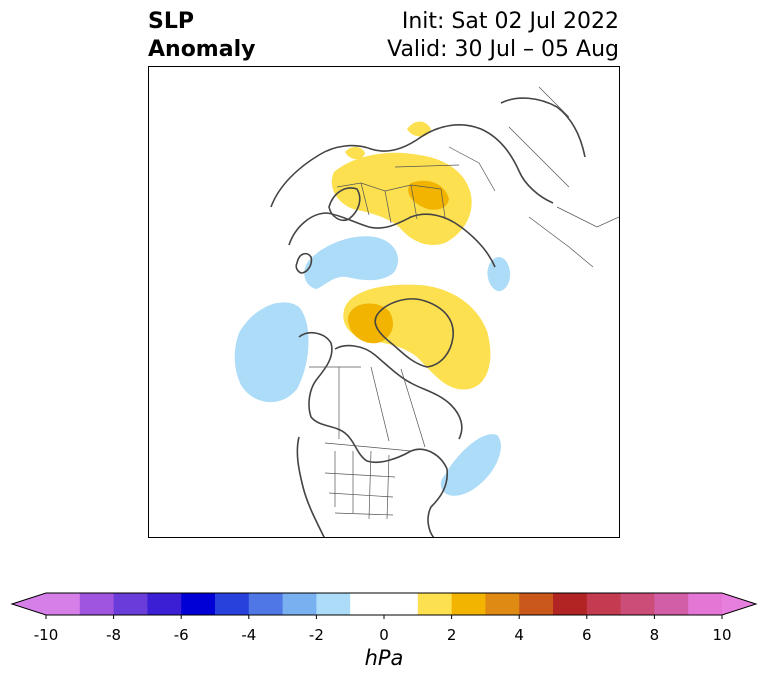  Describe the element at coordinates (503, 49) in the screenshot. I see `valid-range: Valid: 30 Jul – 05 Aug` at that location.